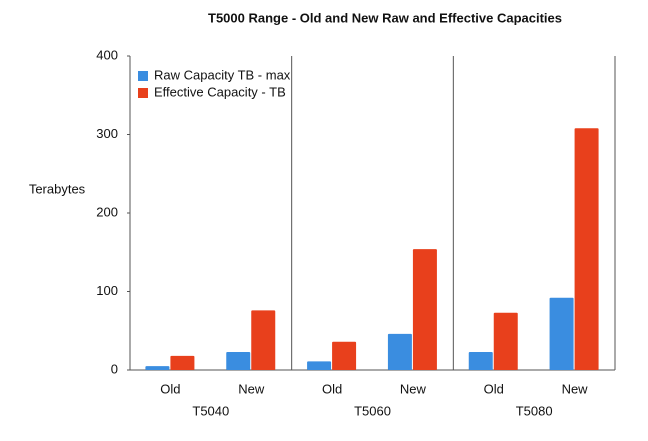 This screenshot has height=441, width=648. Describe the element at coordinates (222, 74) in the screenshot. I see `legend-label: Raw Capacity TB - max` at that location.